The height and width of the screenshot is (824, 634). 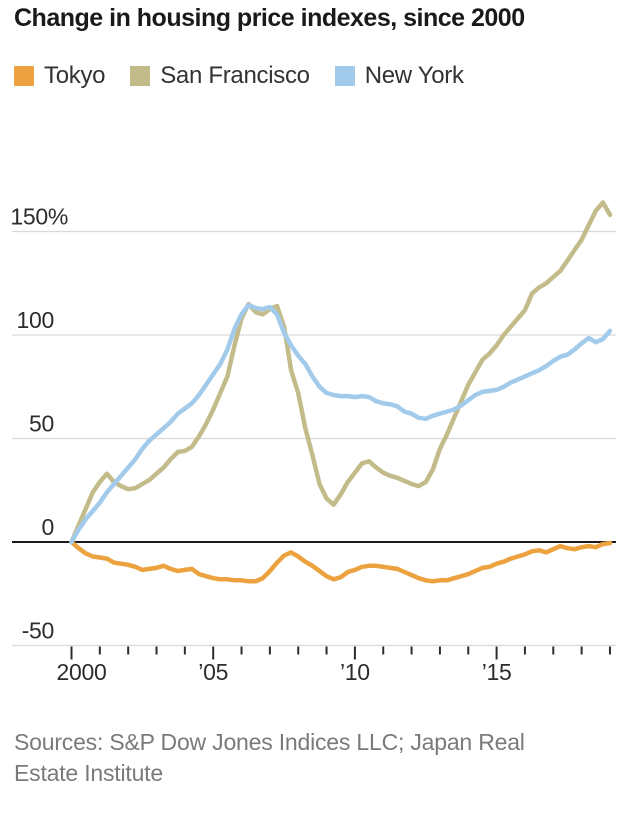 I want to click on legend-label: New York, so click(x=414, y=75).